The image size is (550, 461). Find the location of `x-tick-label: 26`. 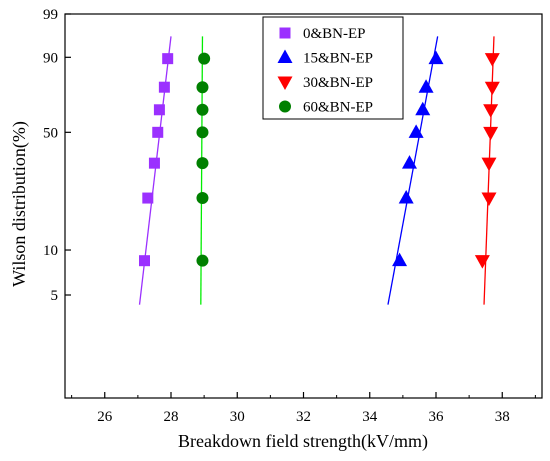

x-tick-label: 26 is located at coordinates (105, 417).